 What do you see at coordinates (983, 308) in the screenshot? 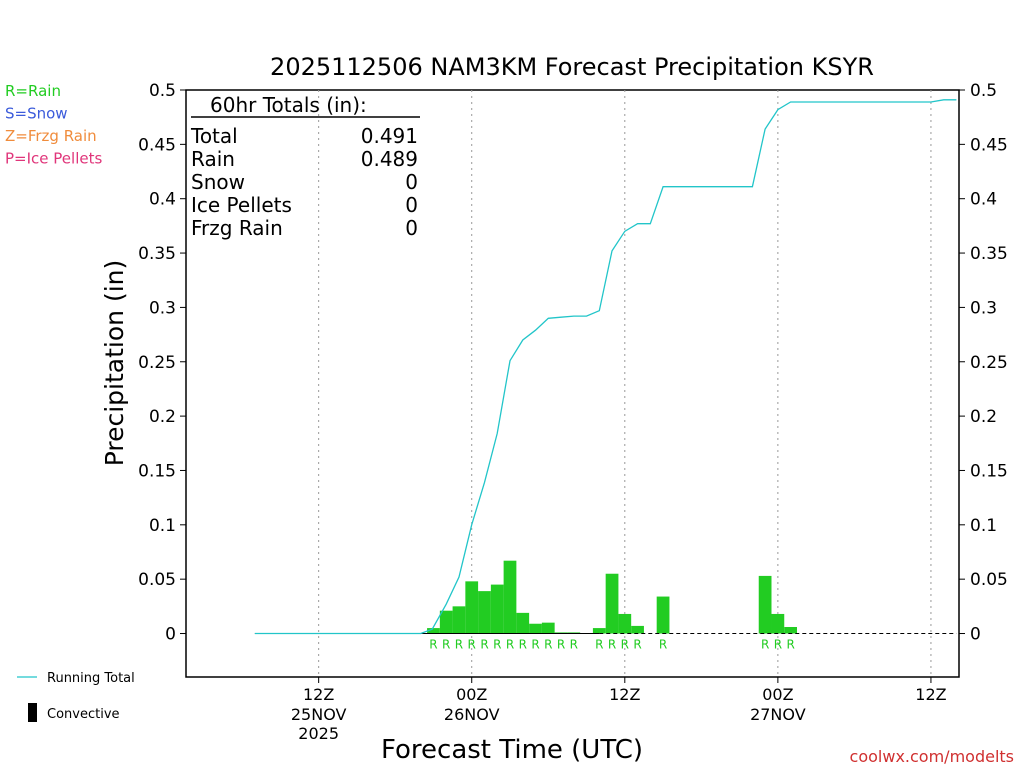
I see `ytick-label-right-4: 0.3` at bounding box center [983, 308].